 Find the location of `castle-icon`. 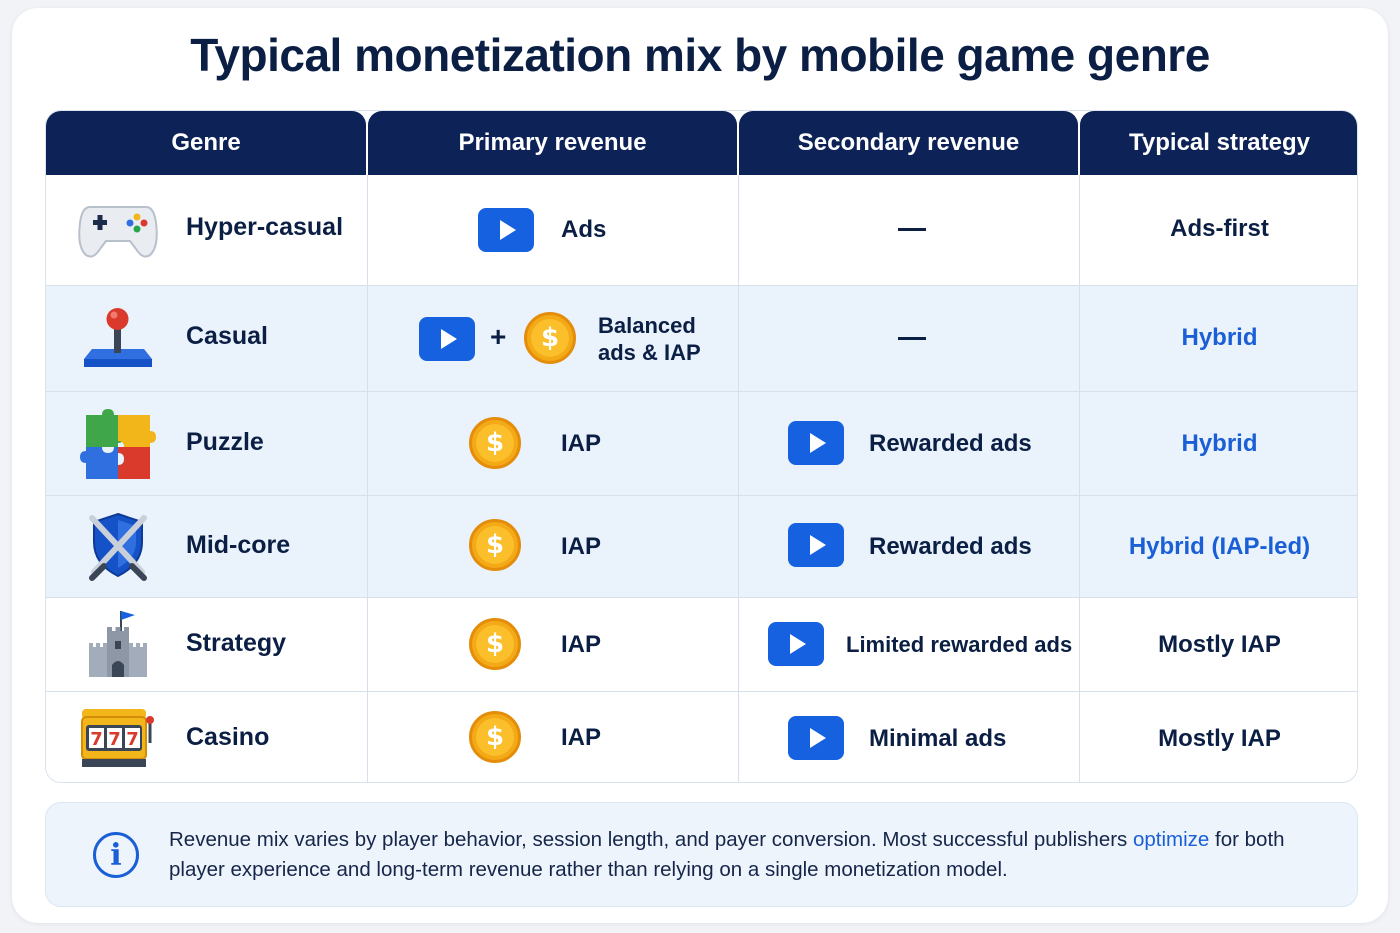

castle-icon is located at coordinates (118, 644).